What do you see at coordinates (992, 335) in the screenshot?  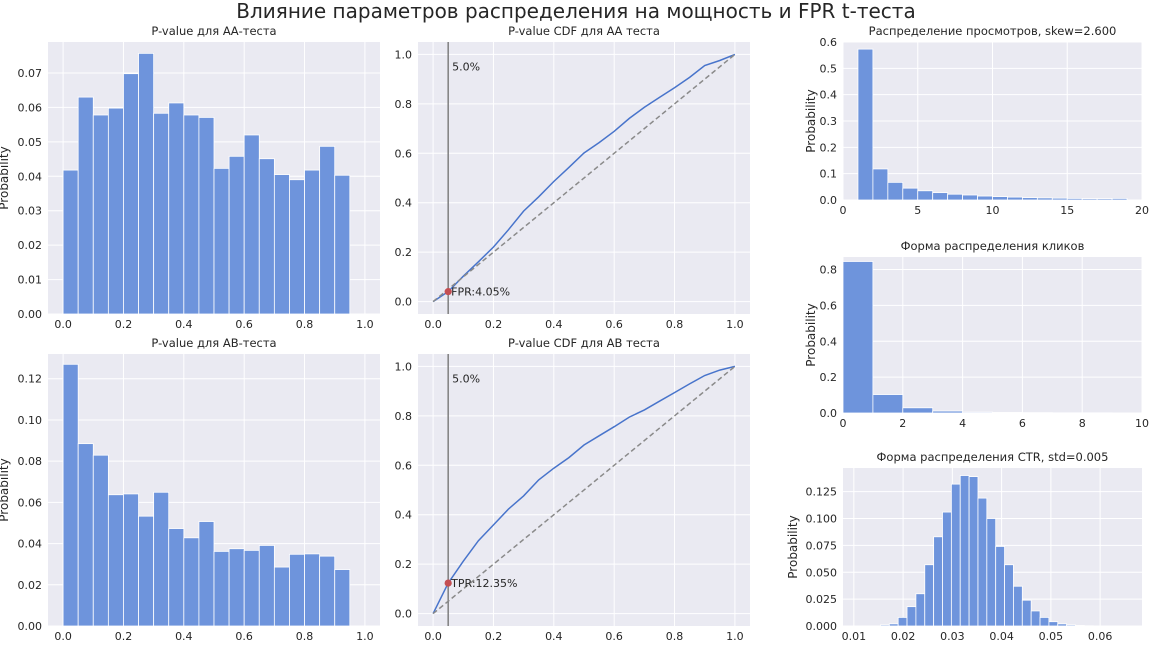 I see `plot-area` at bounding box center [992, 335].